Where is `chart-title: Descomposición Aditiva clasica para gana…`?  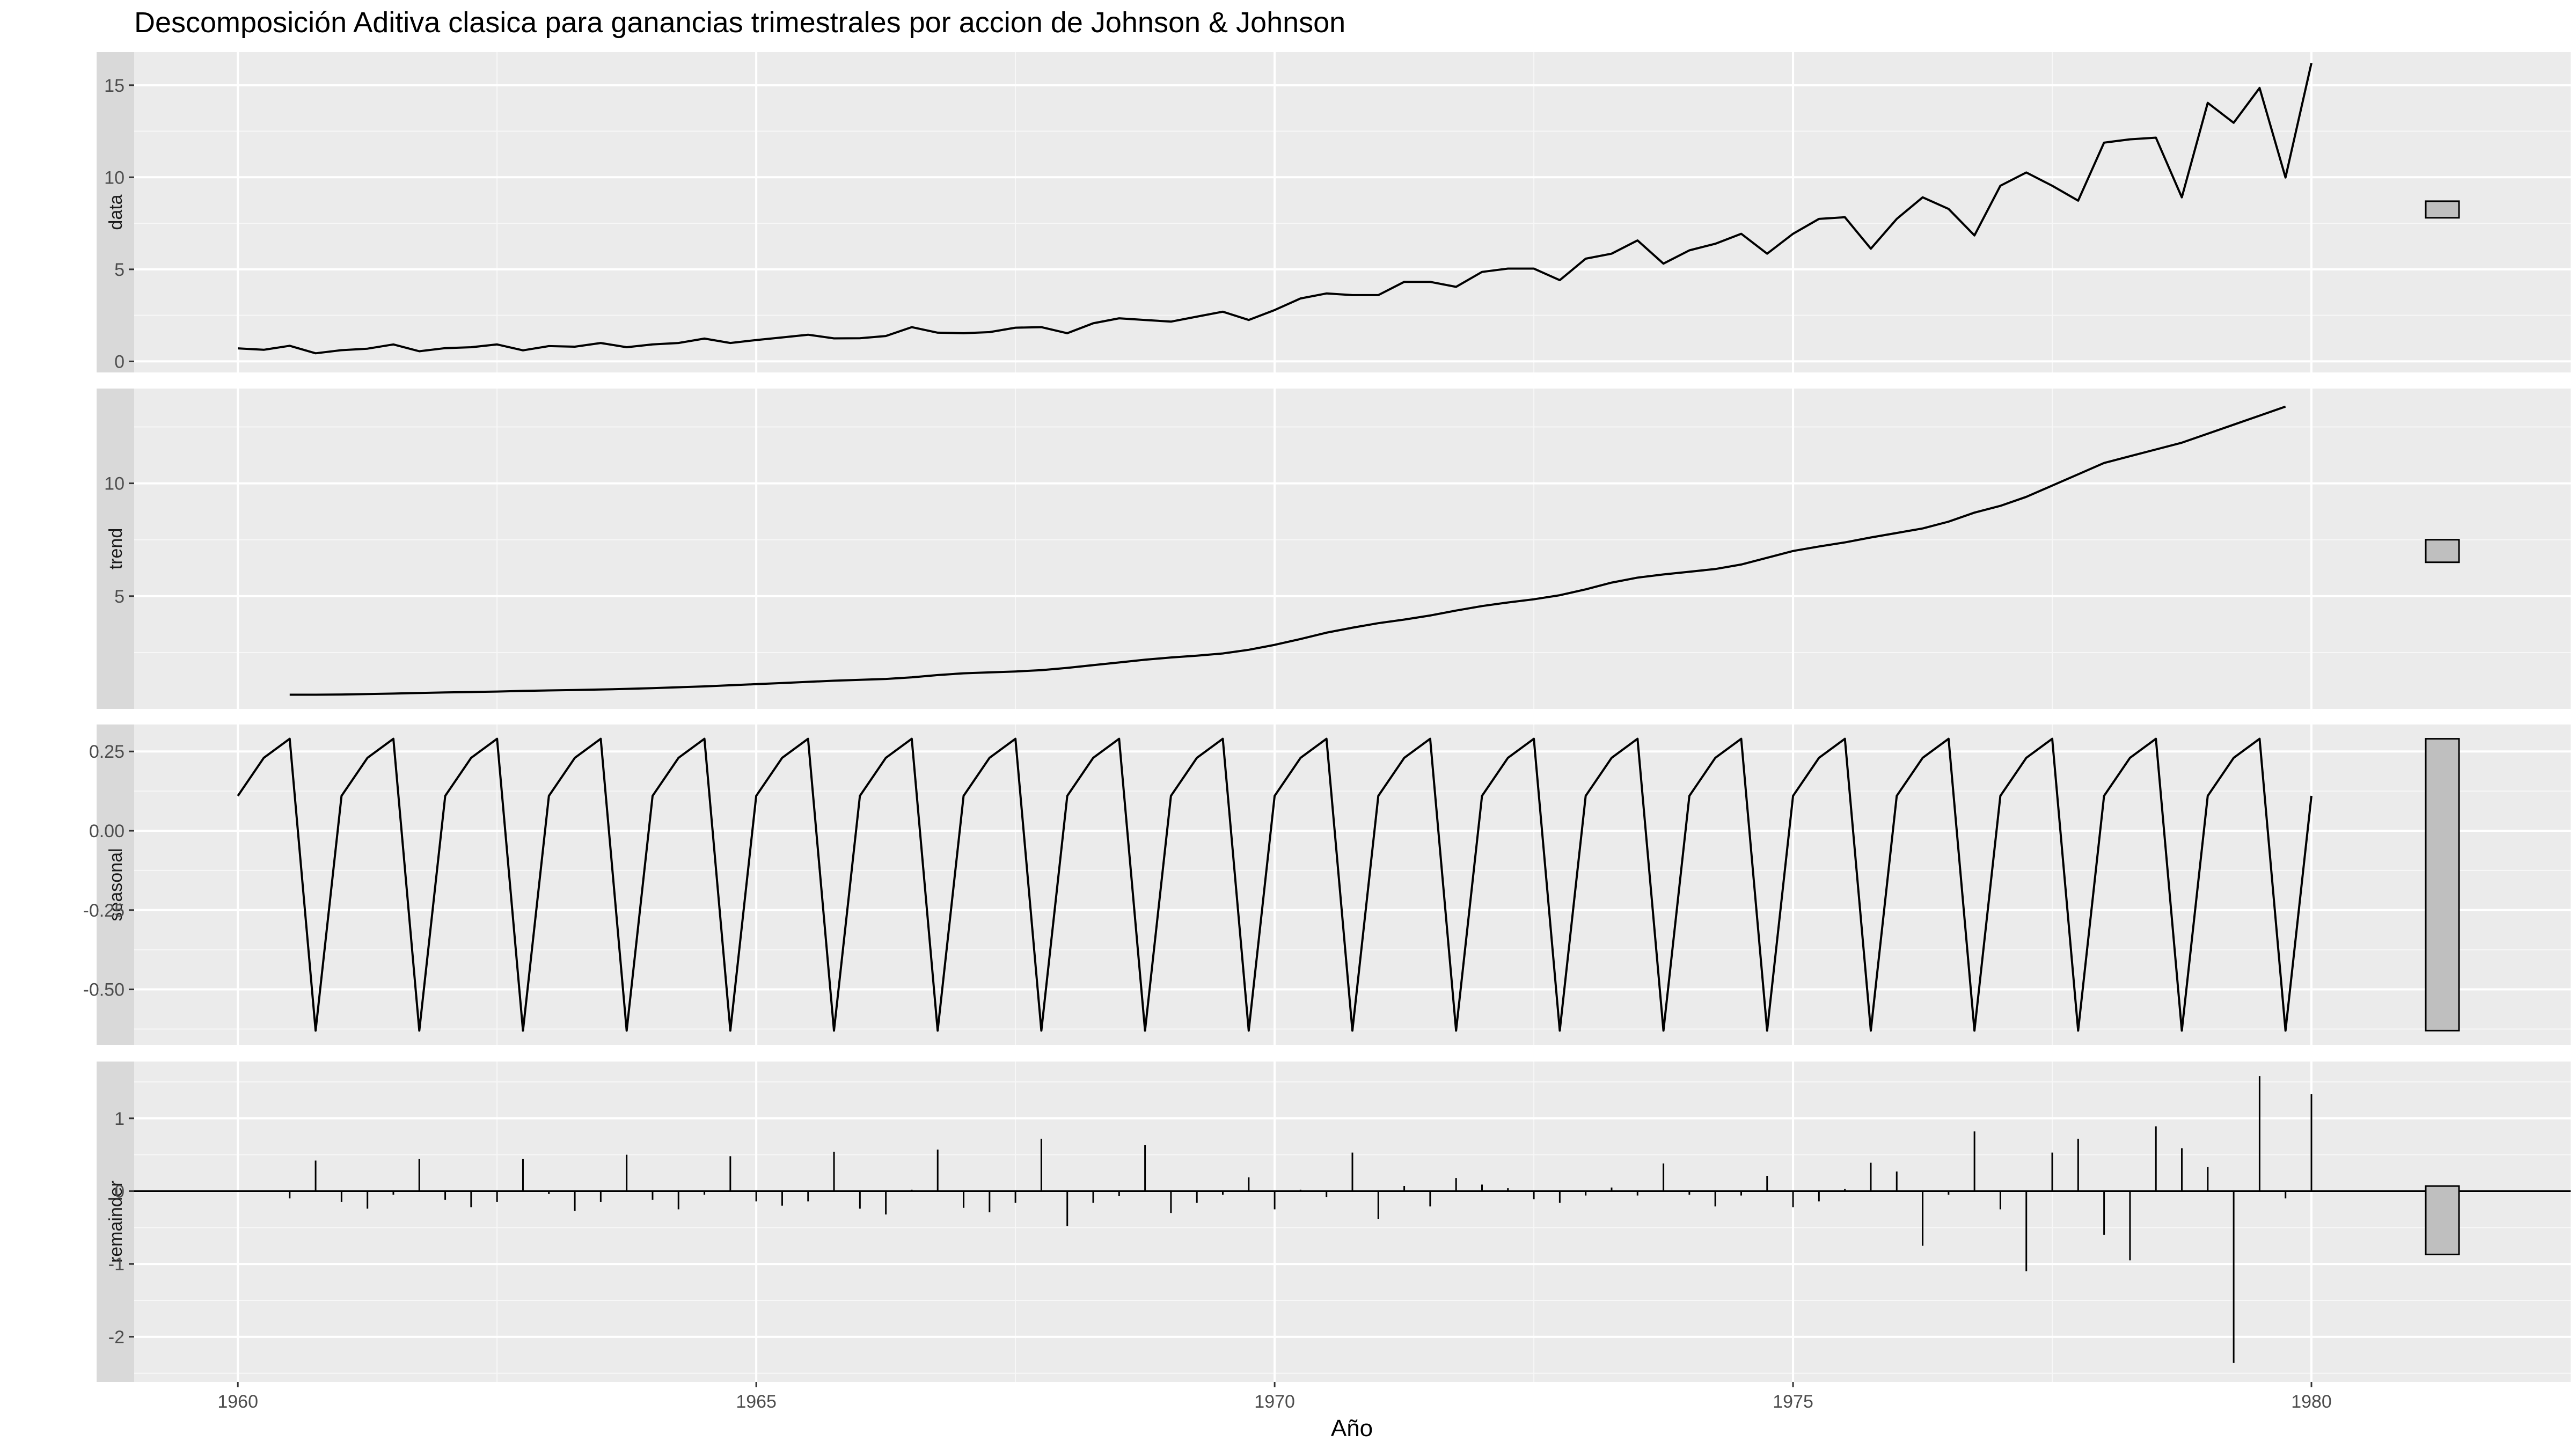 chart-title: Descomposición Aditiva clasica para gana… is located at coordinates (739, 22).